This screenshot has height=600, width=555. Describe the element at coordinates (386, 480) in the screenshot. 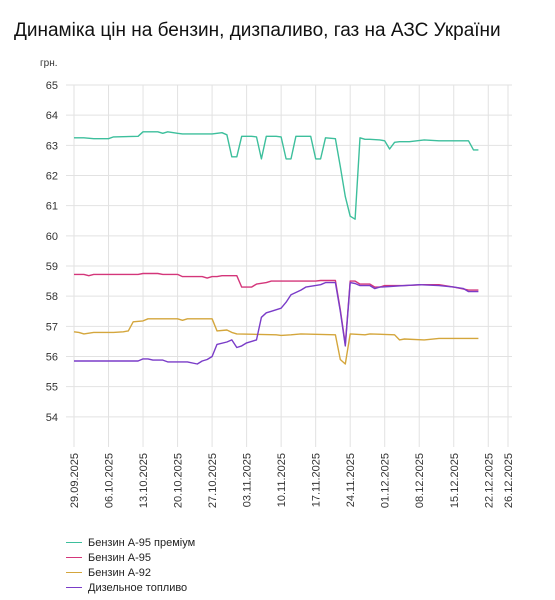

I see `x-tick-label: 01.12.2025` at that location.